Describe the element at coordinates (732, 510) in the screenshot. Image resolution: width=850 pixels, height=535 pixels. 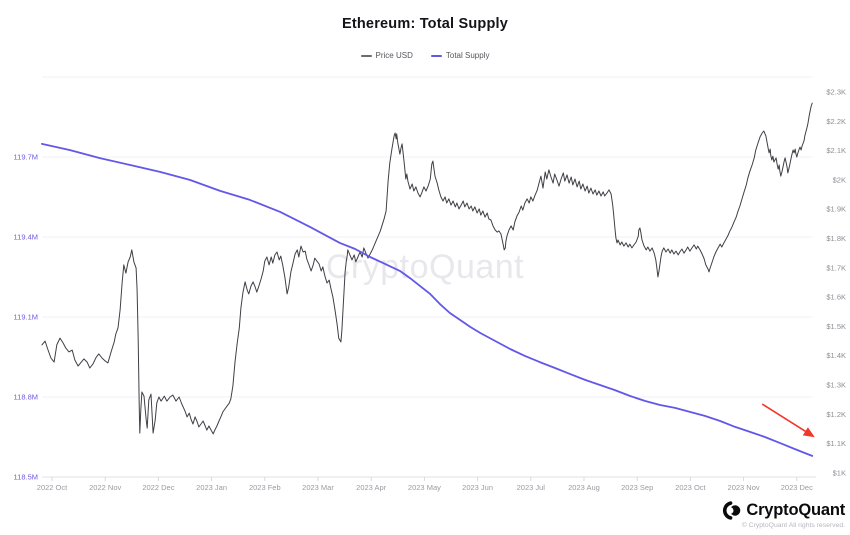
I see `cryptoquant-logo-icon` at that location.